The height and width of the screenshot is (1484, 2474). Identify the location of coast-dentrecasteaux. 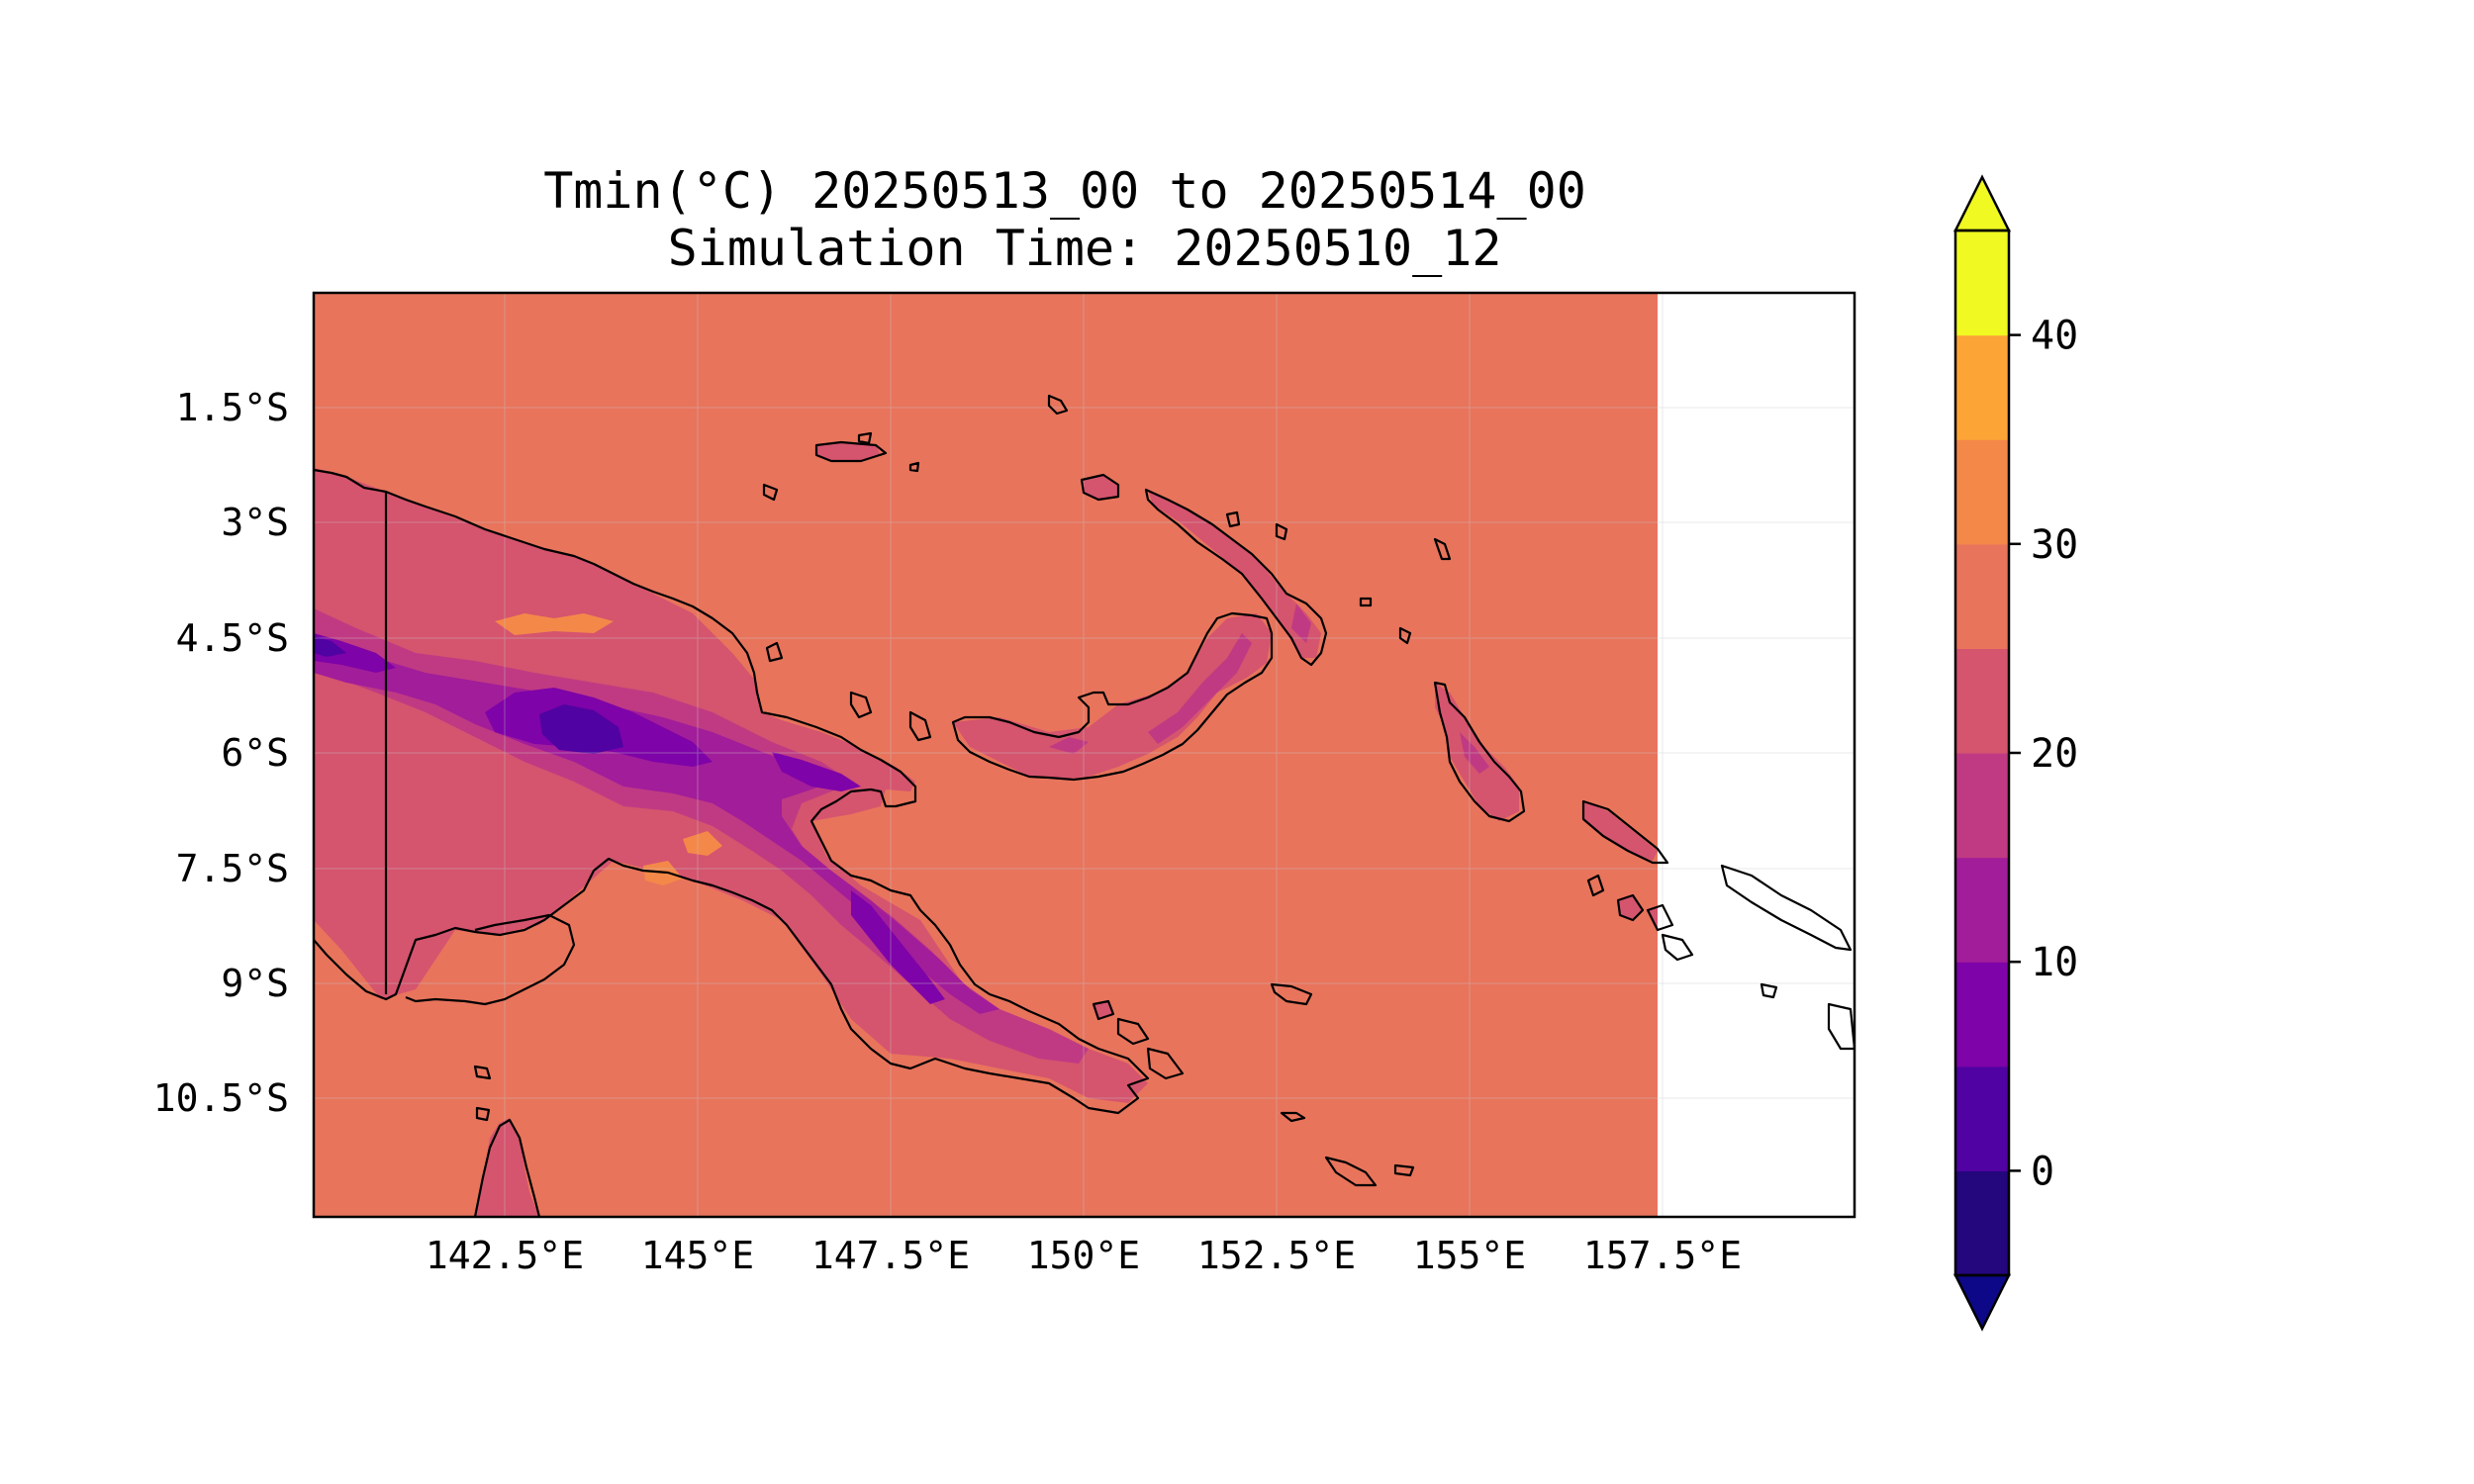
(1138, 1039).